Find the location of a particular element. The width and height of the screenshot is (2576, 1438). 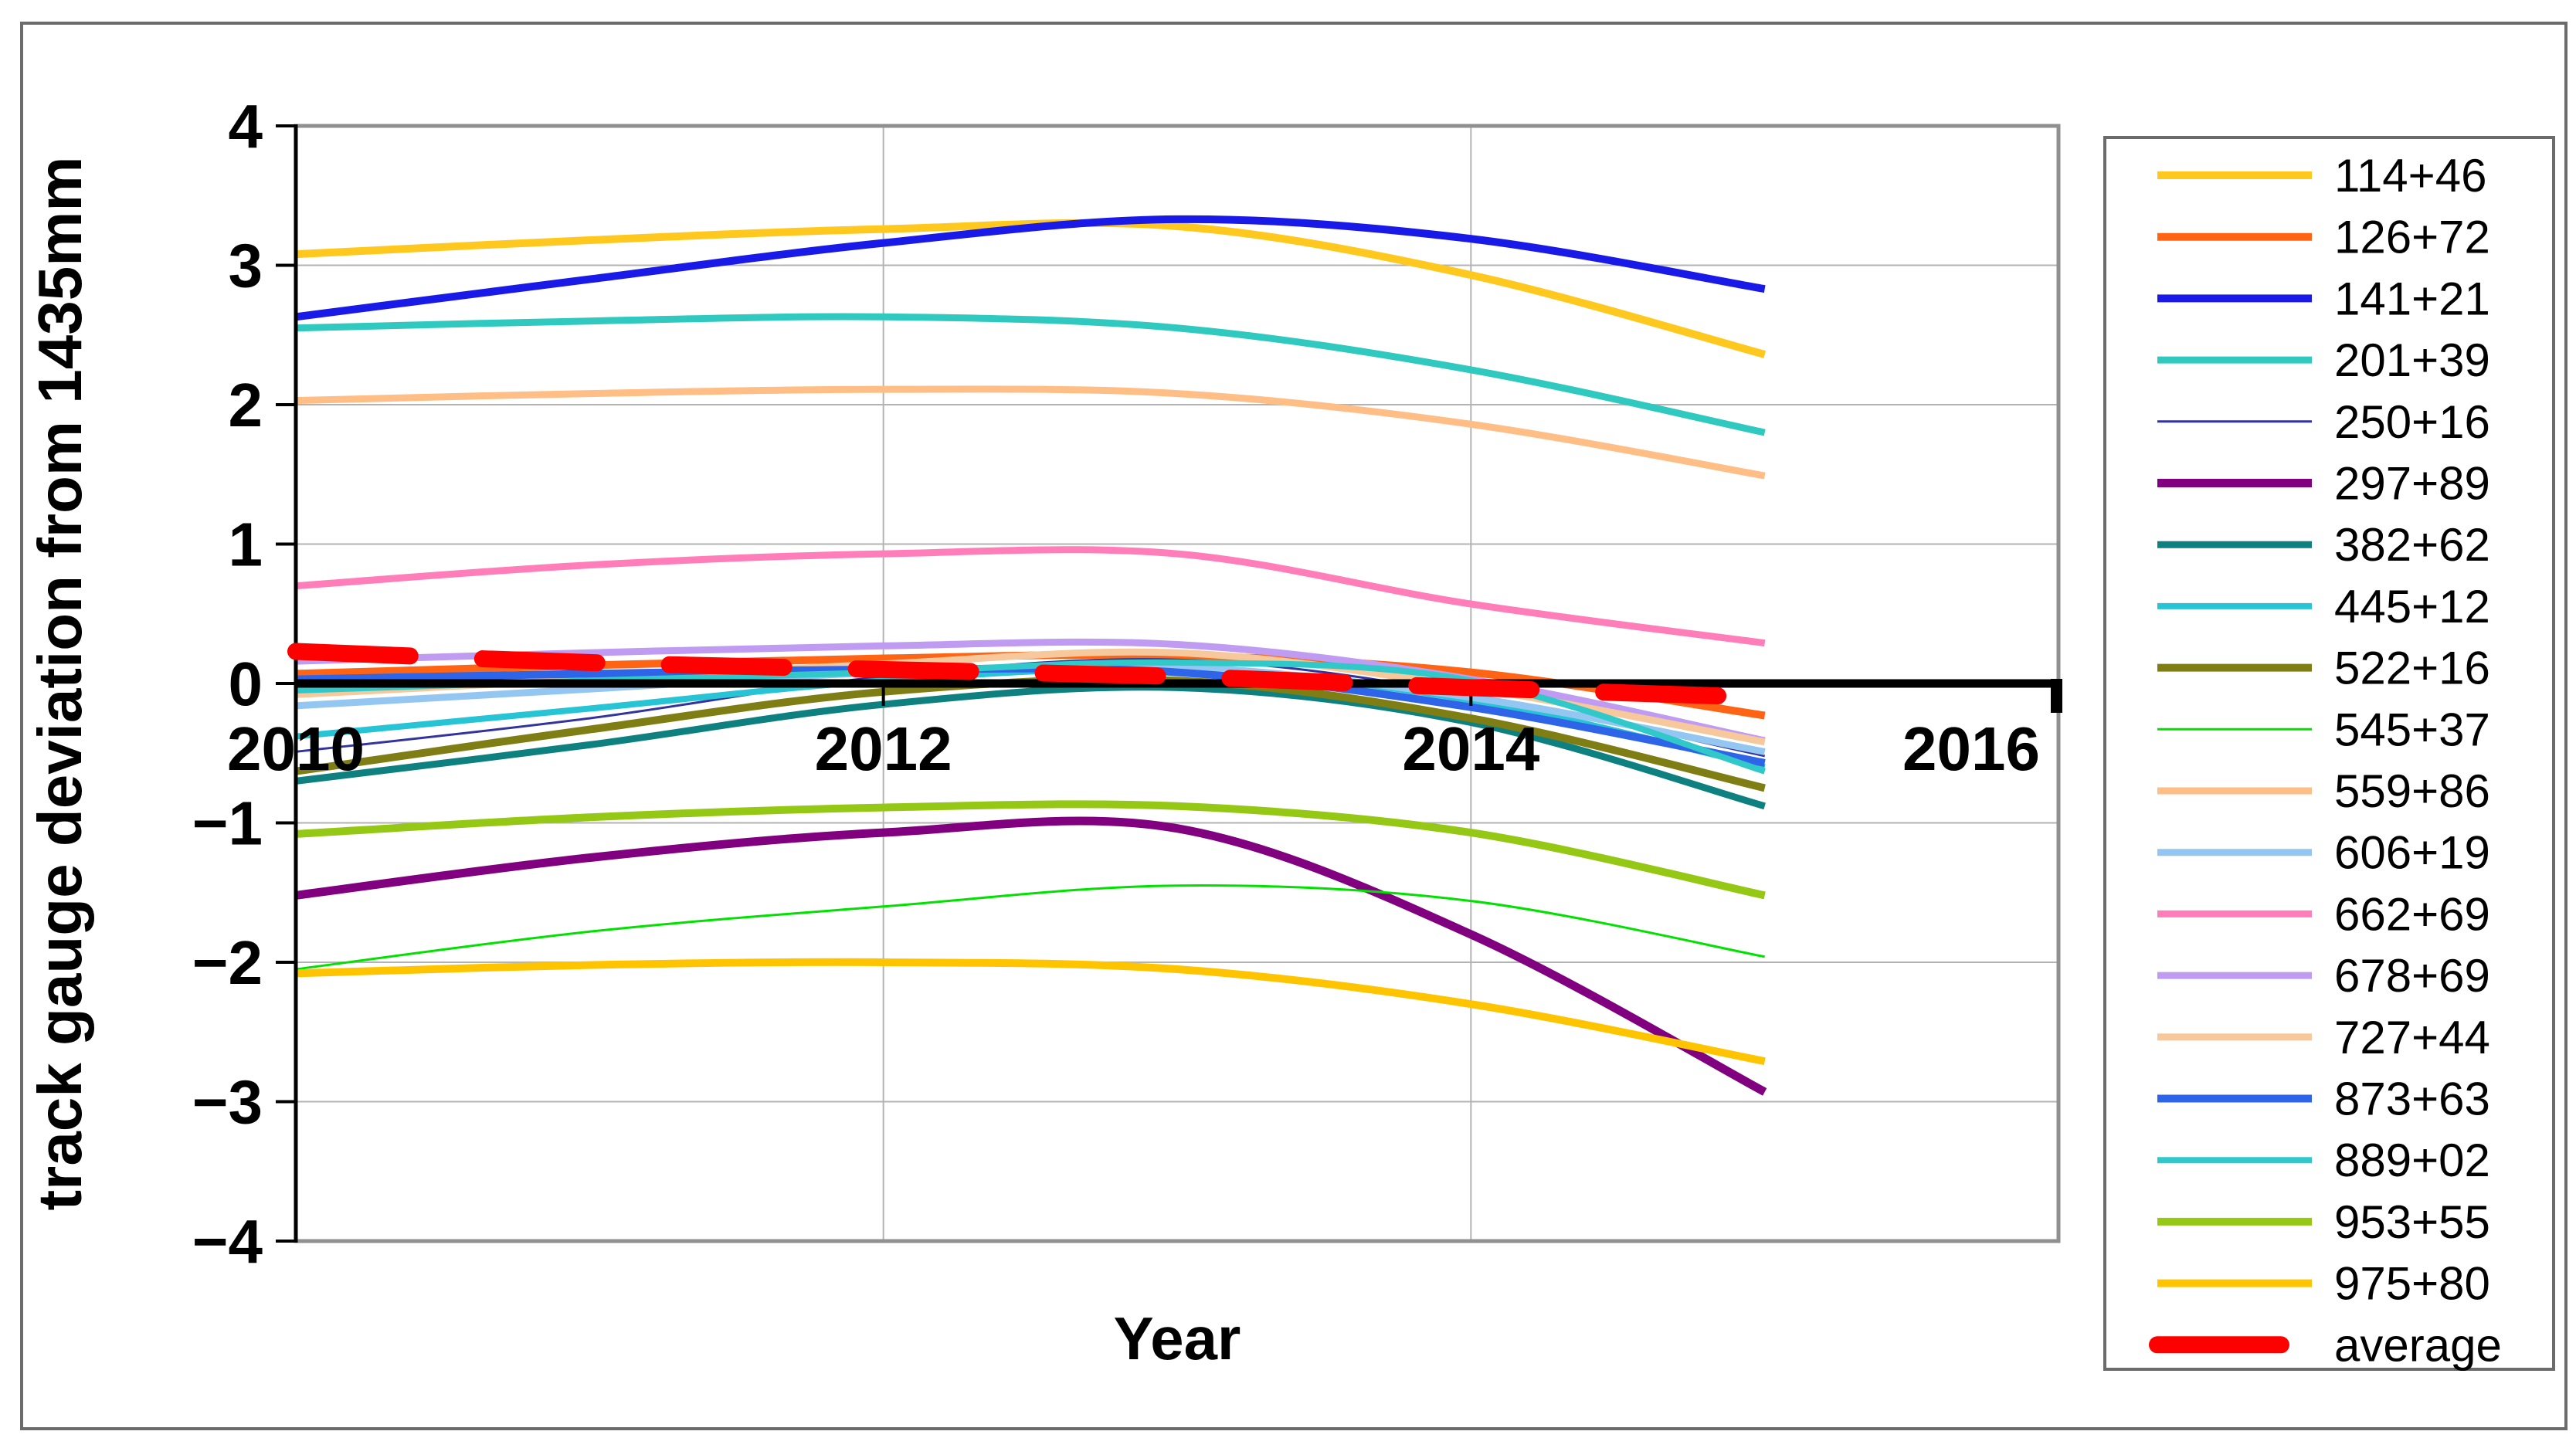

legend-label-250+16: 250+16 is located at coordinates (2412, 422).